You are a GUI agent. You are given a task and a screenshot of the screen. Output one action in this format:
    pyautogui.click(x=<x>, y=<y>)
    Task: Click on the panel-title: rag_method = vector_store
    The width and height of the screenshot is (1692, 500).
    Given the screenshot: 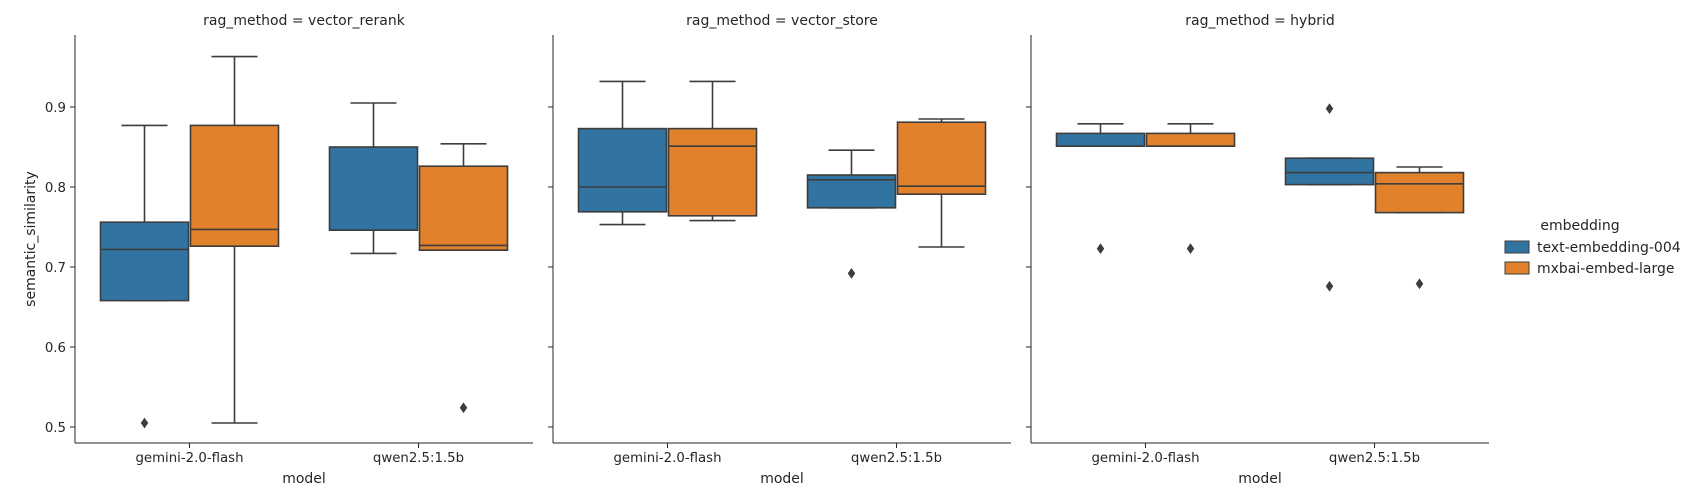 What is the action you would take?
    pyautogui.click(x=782, y=21)
    